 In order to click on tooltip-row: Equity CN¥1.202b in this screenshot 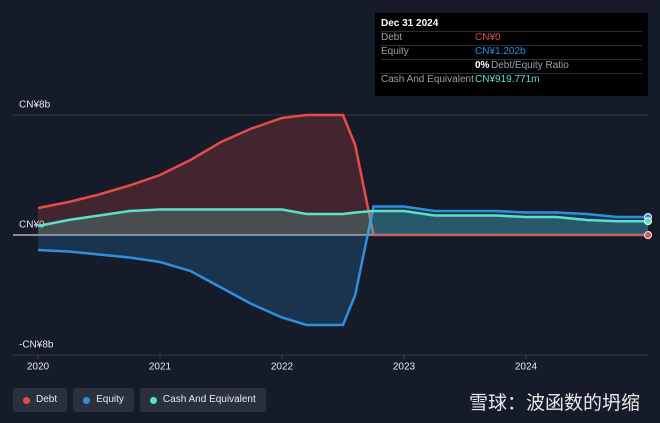, I will do `click(511, 52)`.